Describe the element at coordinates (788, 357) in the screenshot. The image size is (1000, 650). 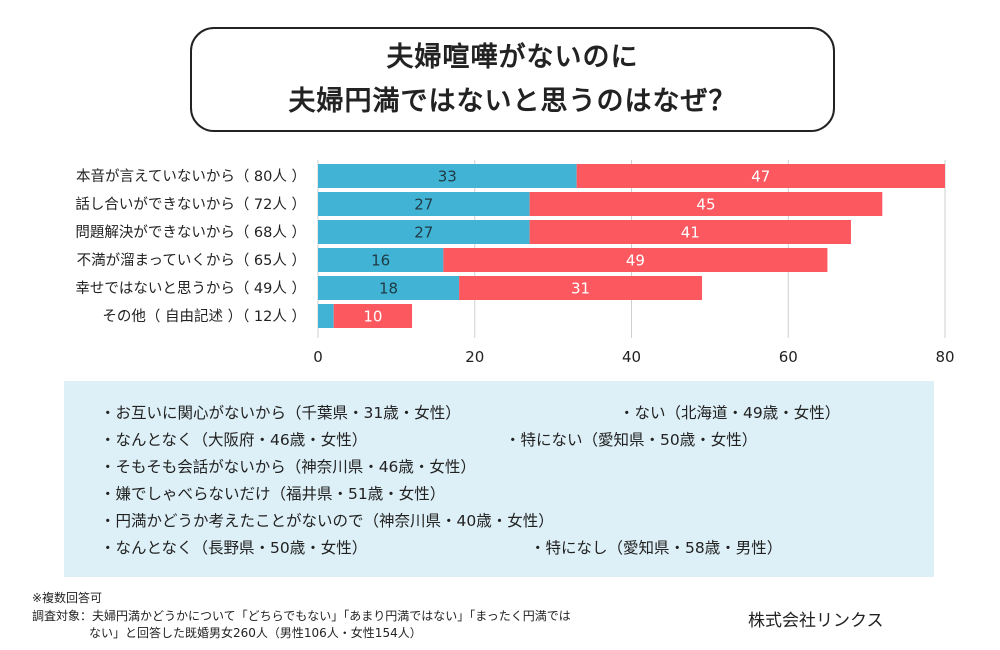
I see `x-tick-label: 60` at that location.